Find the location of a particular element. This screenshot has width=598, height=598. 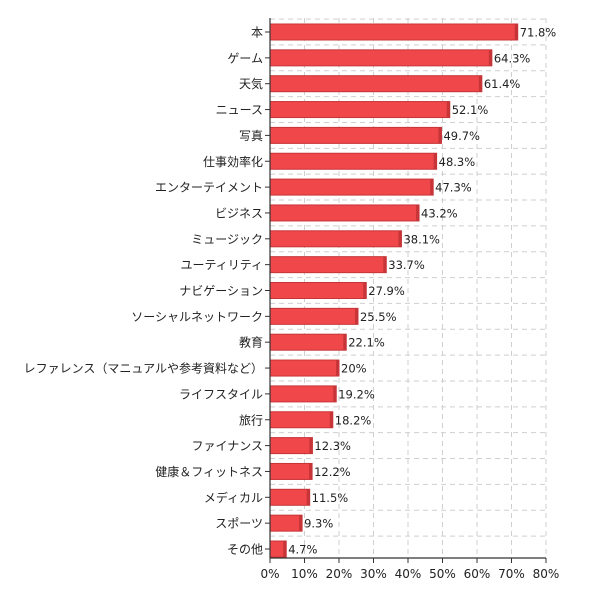

data-label: 27.9% is located at coordinates (386, 291).